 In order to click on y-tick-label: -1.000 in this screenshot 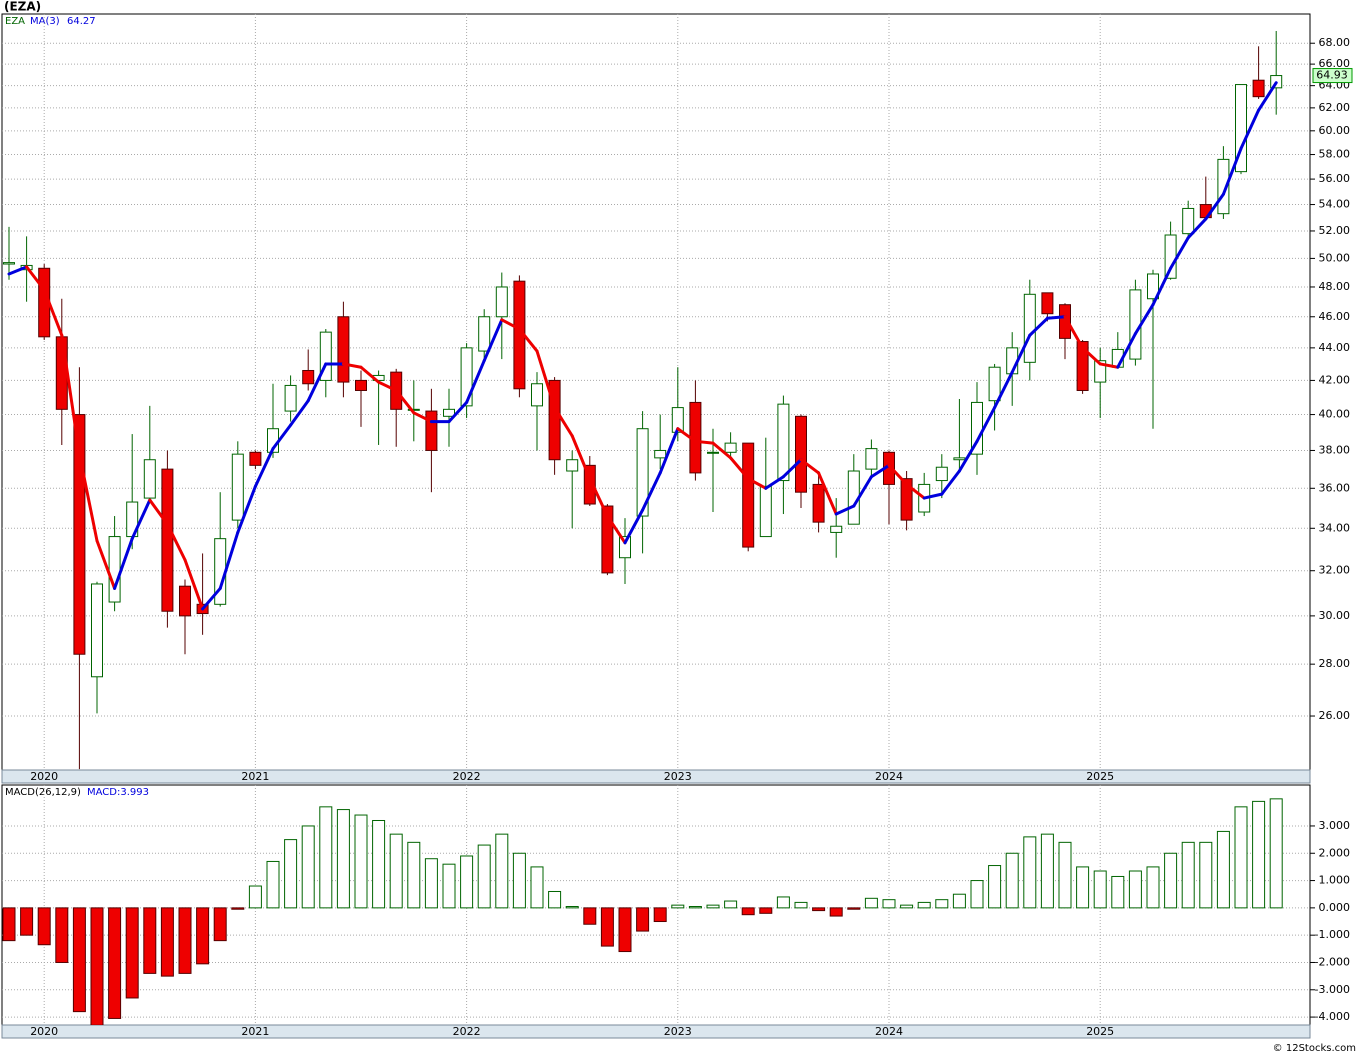, I will do `click(1332, 934)`.